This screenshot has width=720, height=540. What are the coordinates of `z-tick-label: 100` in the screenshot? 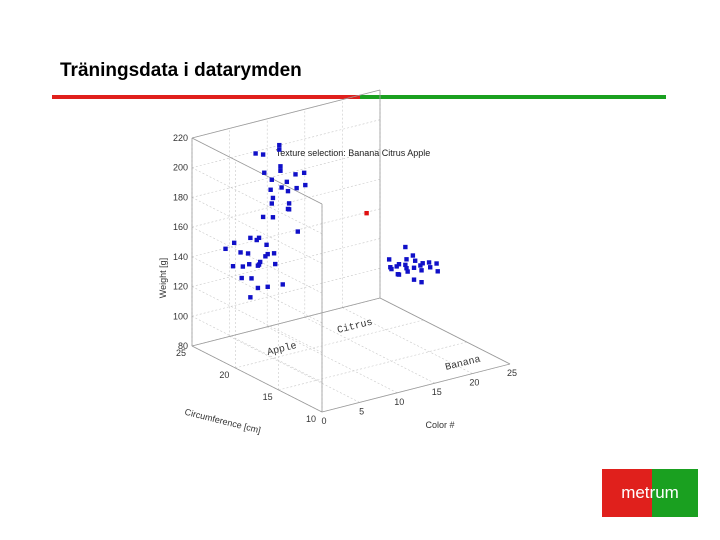 It's located at (180, 316).